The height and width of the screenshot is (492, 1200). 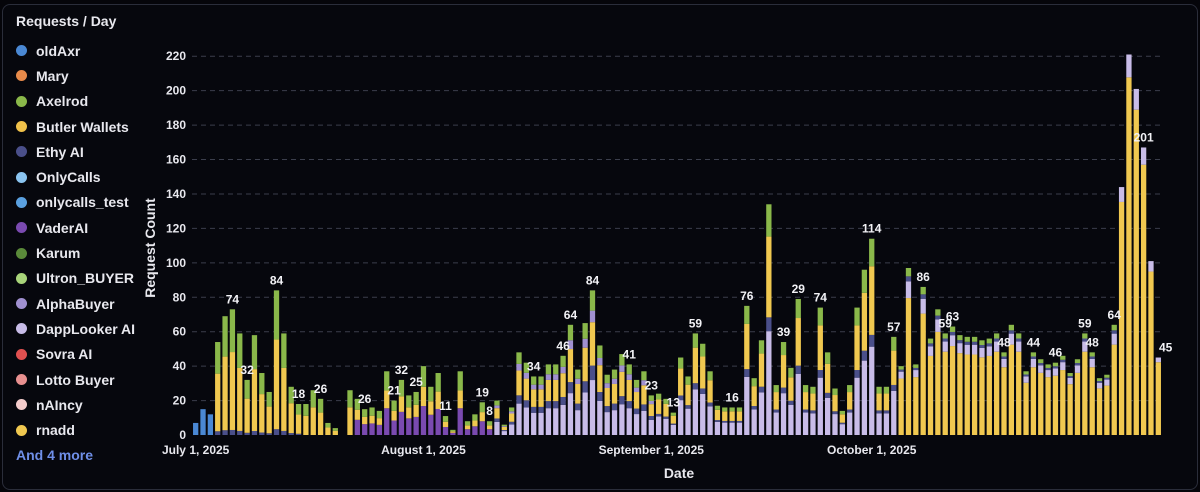 What do you see at coordinates (91, 176) in the screenshot?
I see `legend-item: OnlyCalls` at bounding box center [91, 176].